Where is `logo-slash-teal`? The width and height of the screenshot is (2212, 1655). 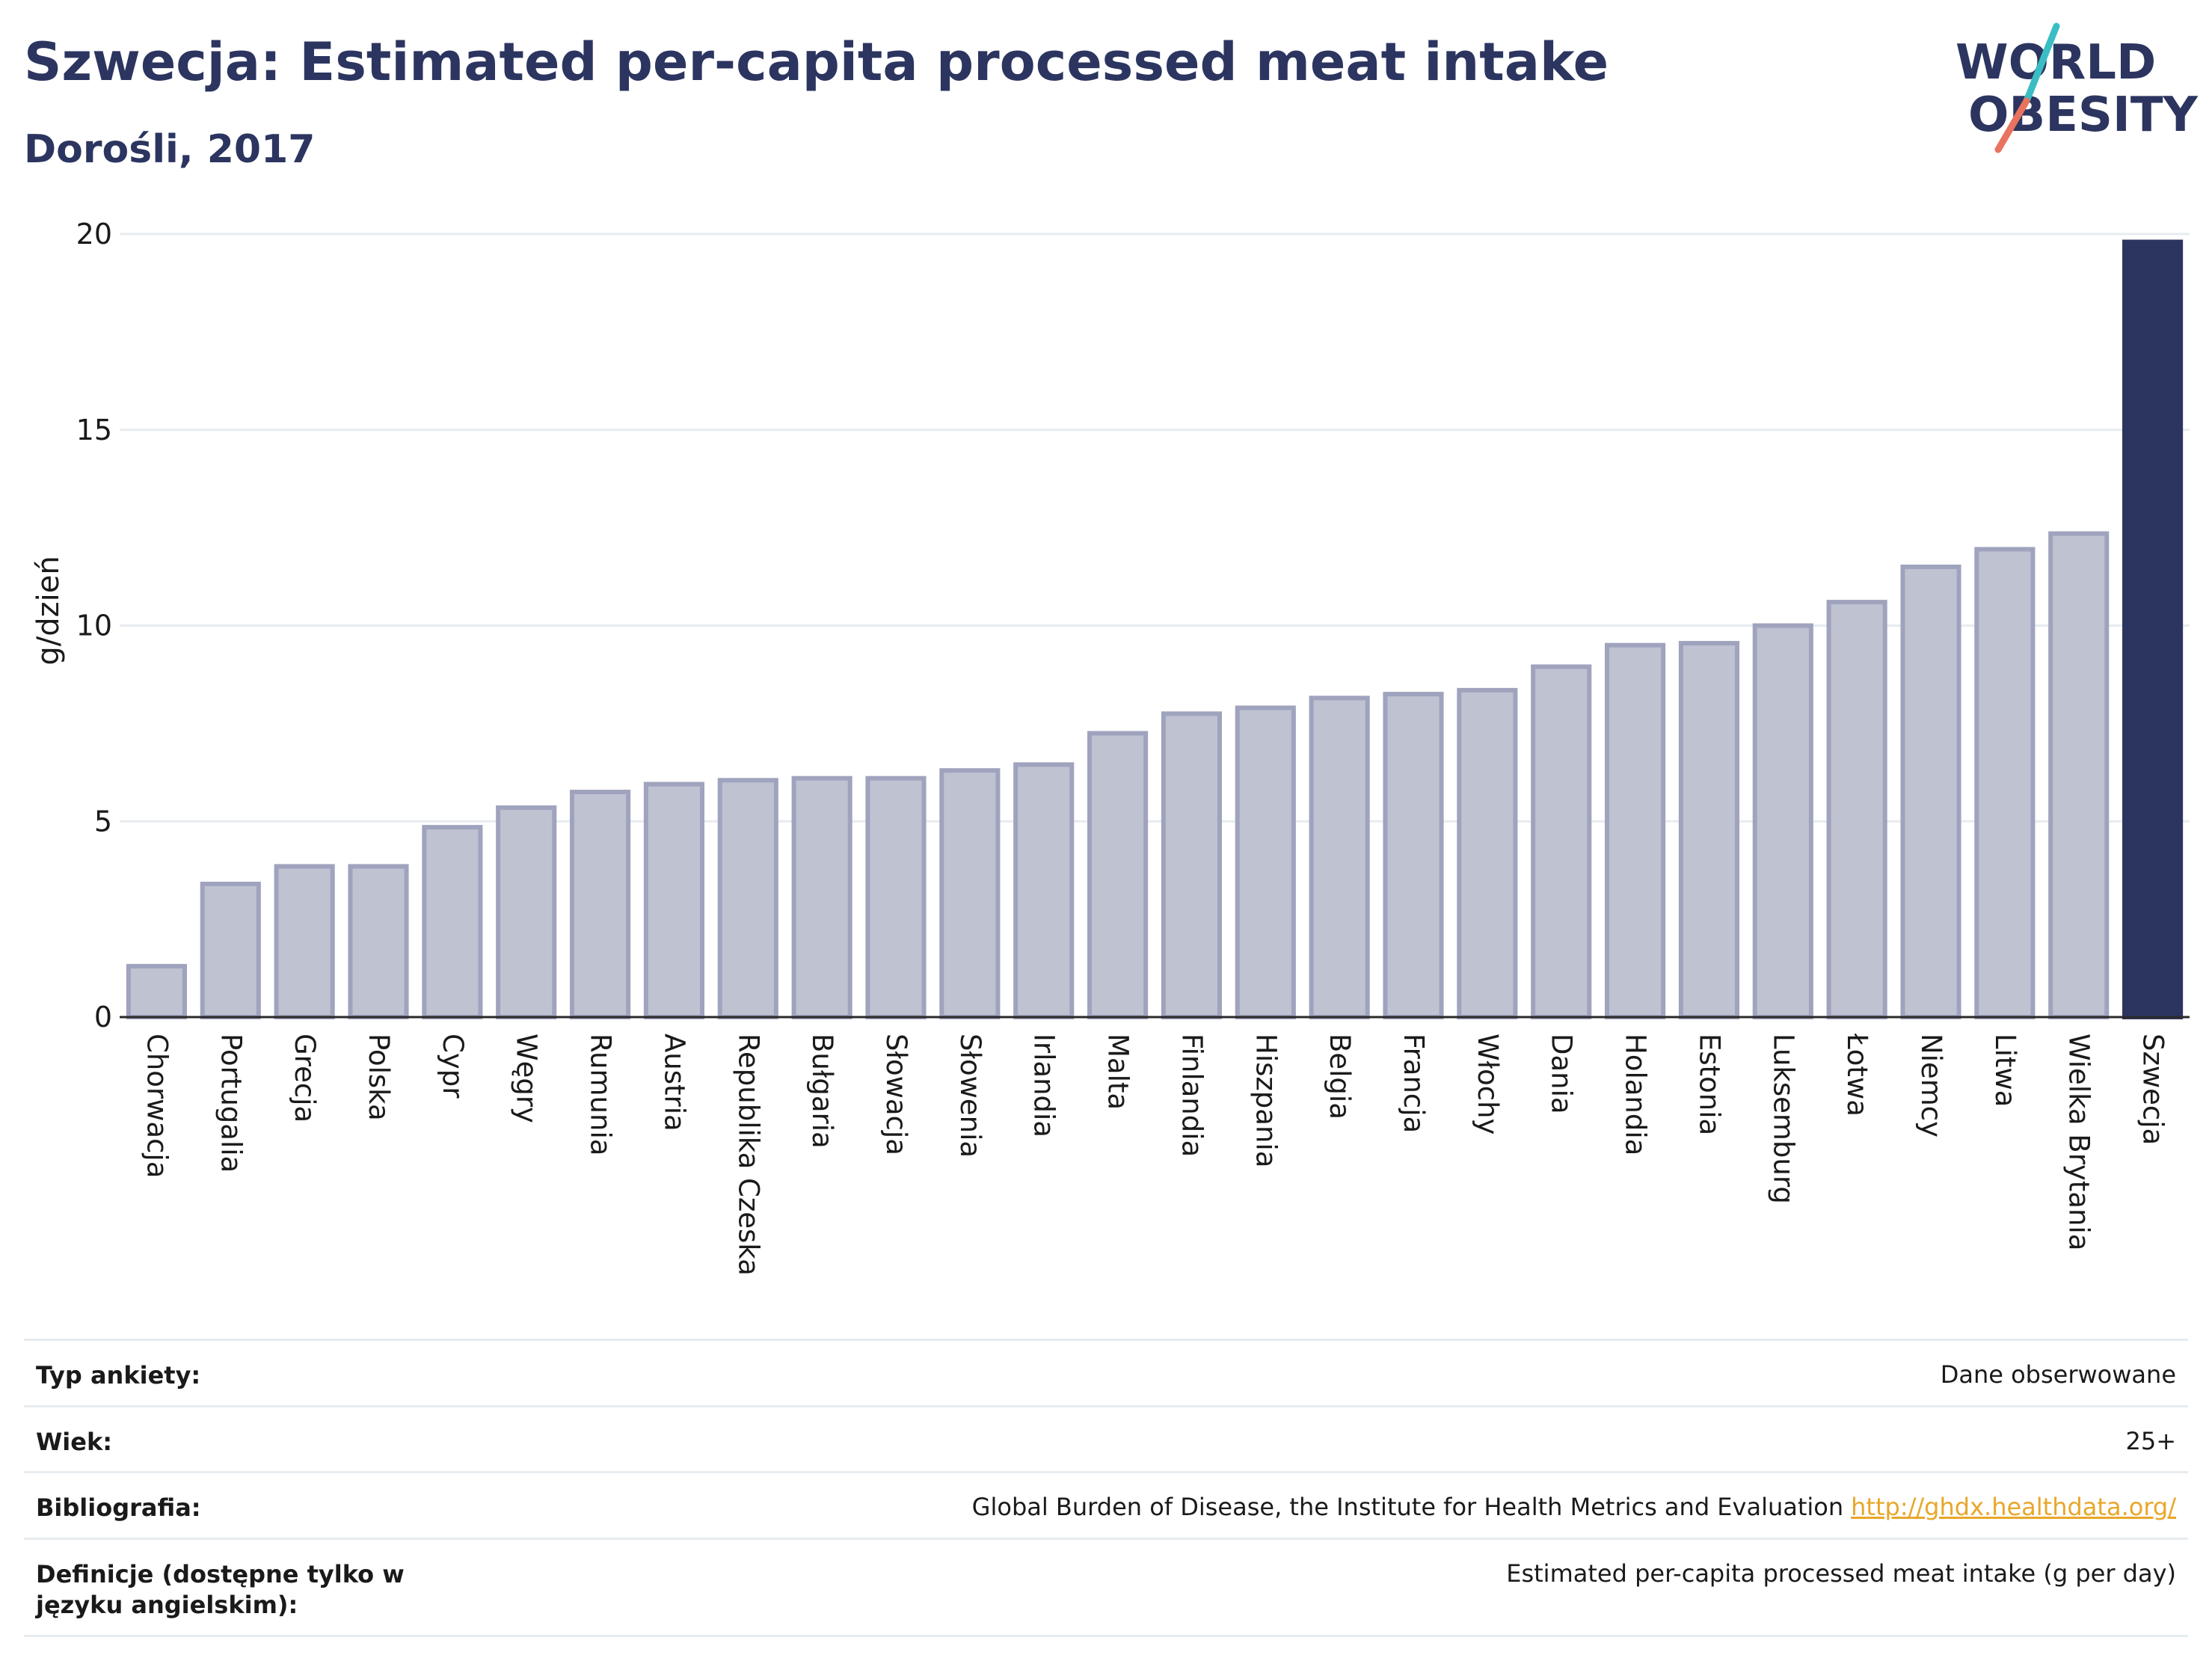 logo-slash-teal is located at coordinates (2041, 63).